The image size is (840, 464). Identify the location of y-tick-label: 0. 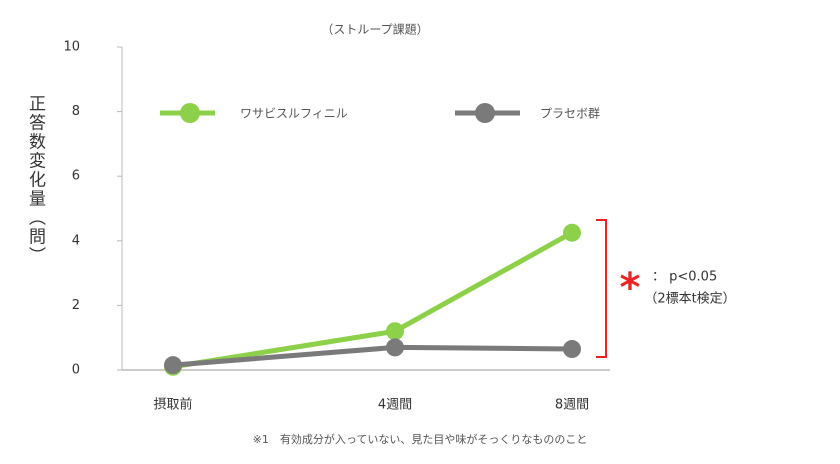
(76, 370).